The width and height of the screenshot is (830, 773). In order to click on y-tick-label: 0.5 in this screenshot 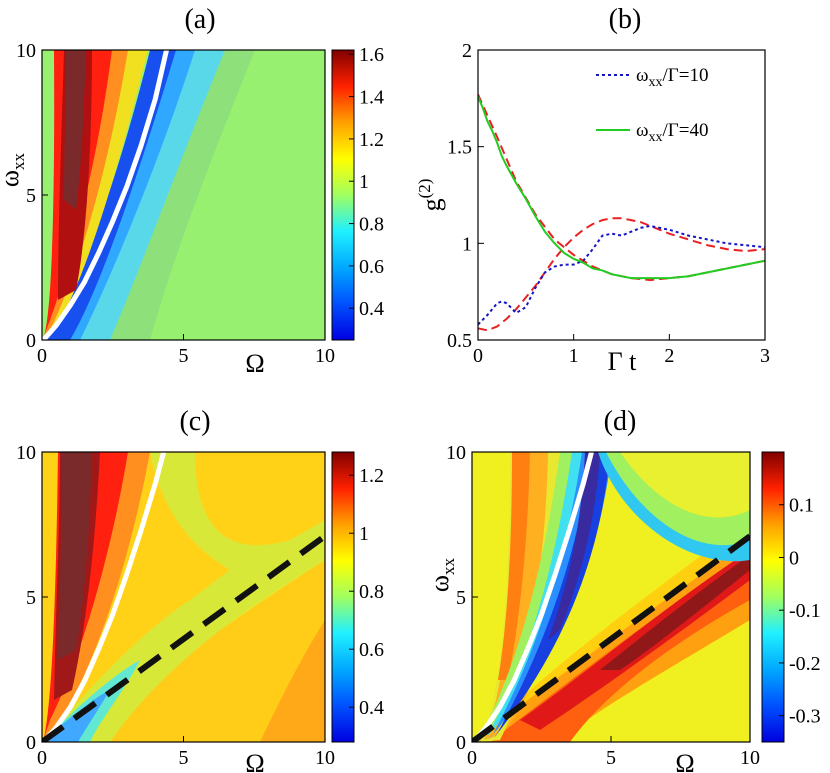, I will do `click(459, 341)`.